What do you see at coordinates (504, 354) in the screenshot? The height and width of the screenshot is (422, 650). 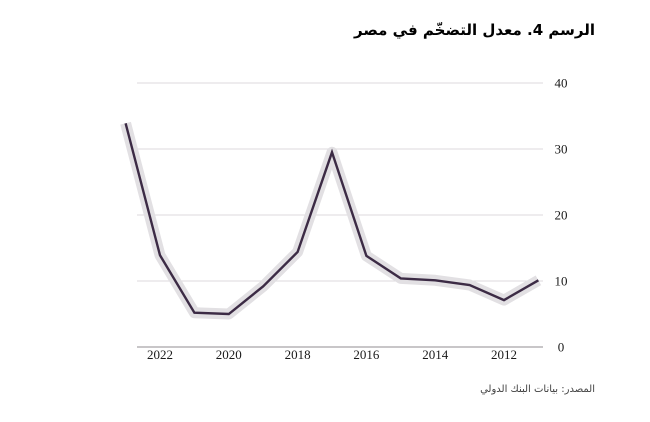 I see `x-axis-tick-label: 2012` at bounding box center [504, 354].